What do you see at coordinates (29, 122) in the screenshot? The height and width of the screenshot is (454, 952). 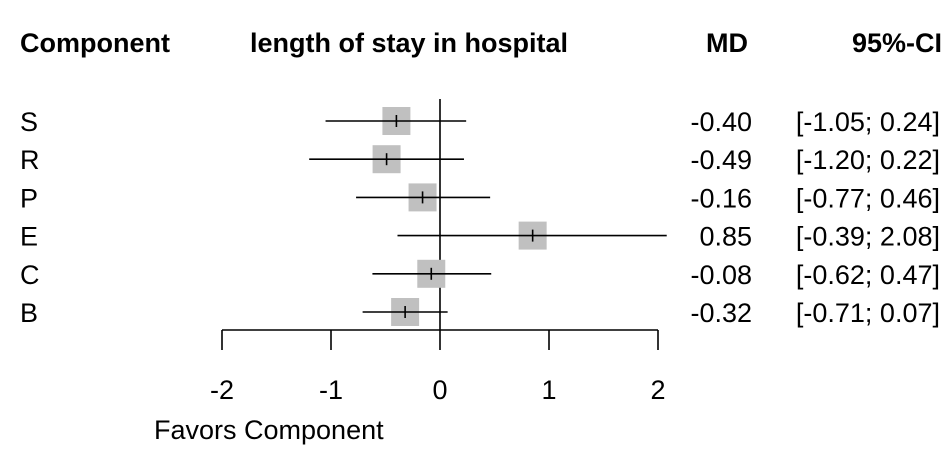 I see `row-label: S` at bounding box center [29, 122].